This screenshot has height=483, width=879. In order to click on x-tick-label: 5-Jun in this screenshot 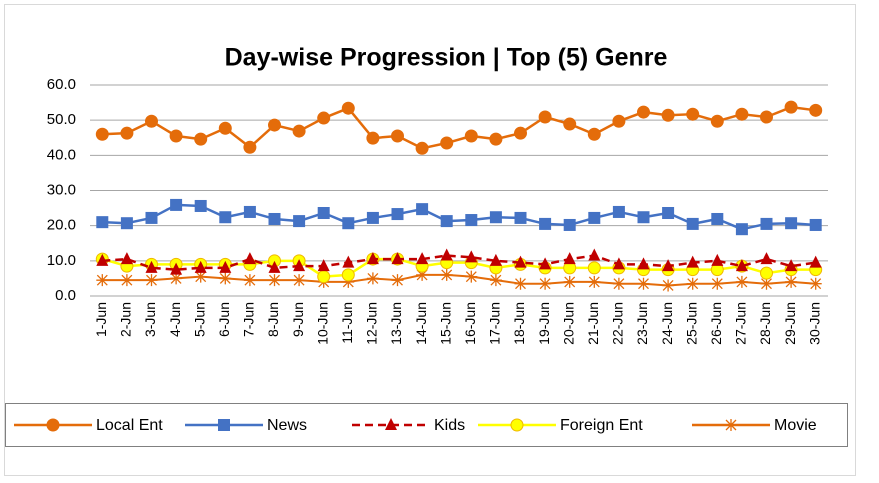, I will do `click(199, 319)`.